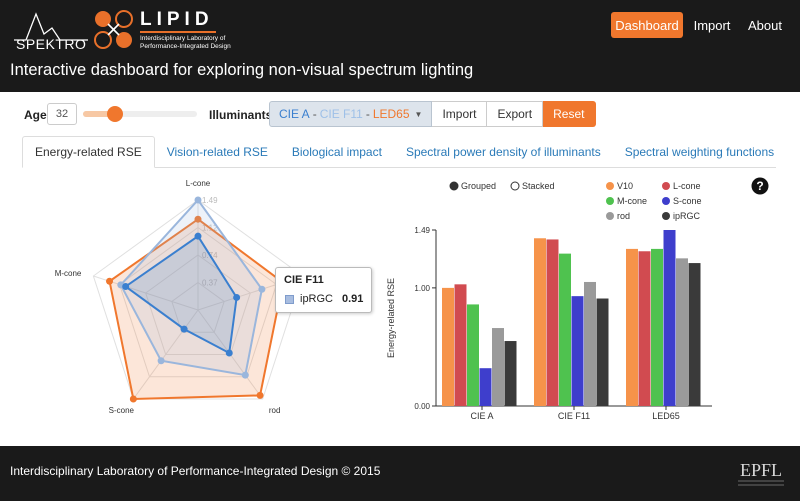 The height and width of the screenshot is (501, 800). What do you see at coordinates (538, 186) in the screenshot?
I see `stacked-label: Stacked` at bounding box center [538, 186].